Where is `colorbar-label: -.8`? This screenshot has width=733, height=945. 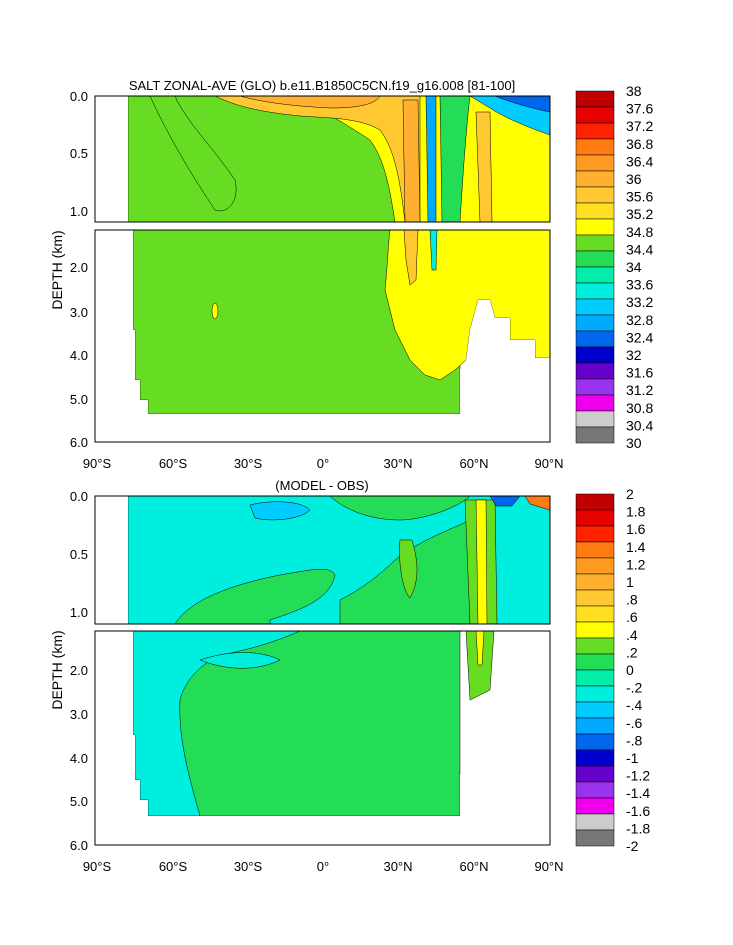 colorbar-label: -.8 is located at coordinates (634, 740).